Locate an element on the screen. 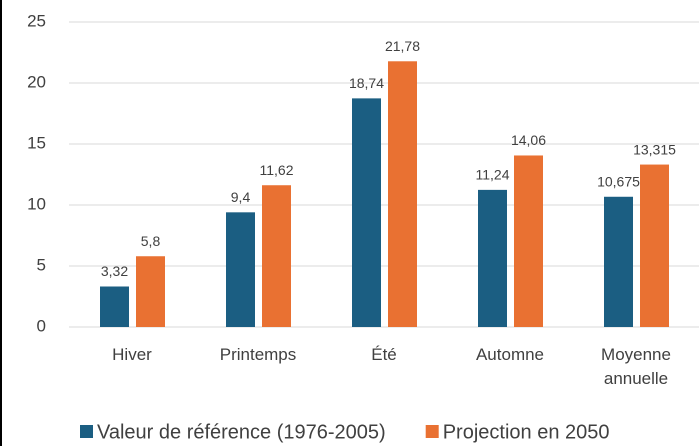 The height and width of the screenshot is (446, 699). y-tick-label: 15 is located at coordinates (36, 142).